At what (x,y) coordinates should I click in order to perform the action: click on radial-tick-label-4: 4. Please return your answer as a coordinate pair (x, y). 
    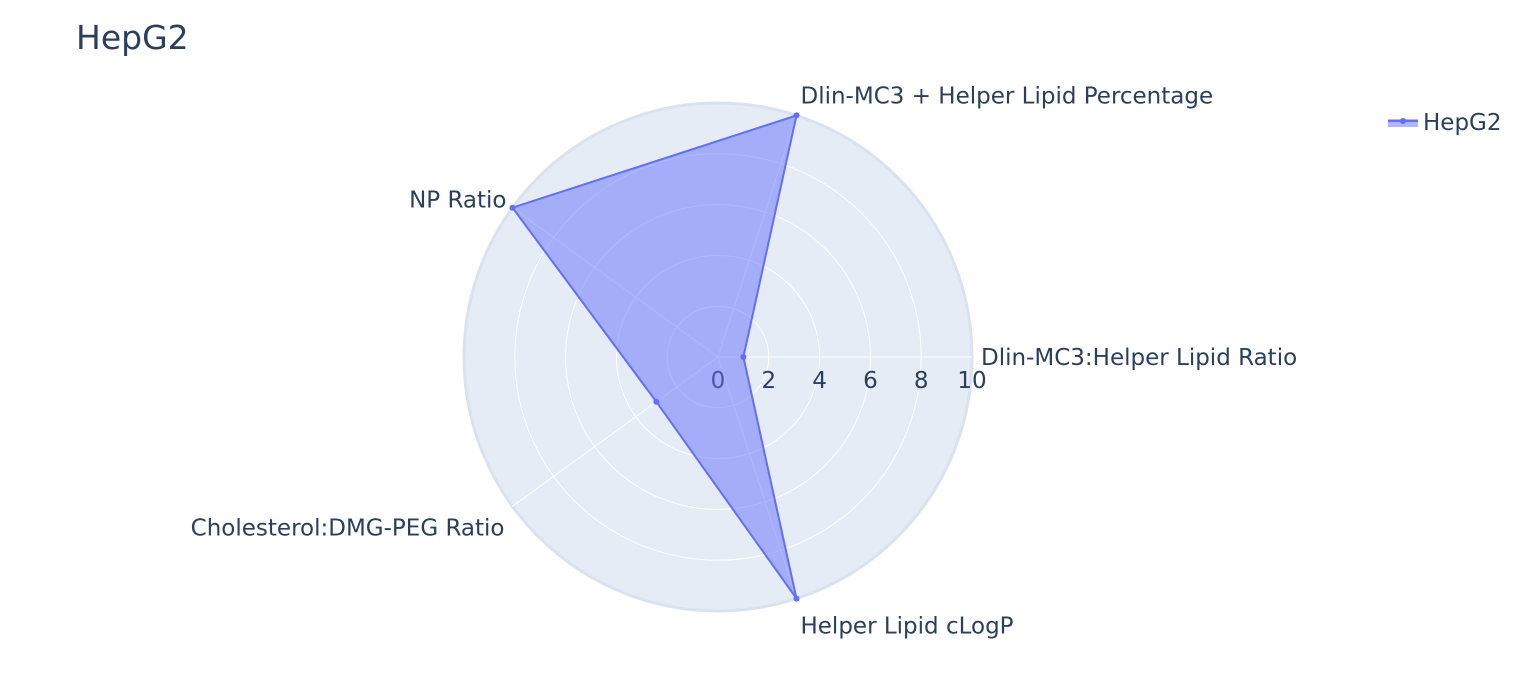
    Looking at the image, I should click on (819, 381).